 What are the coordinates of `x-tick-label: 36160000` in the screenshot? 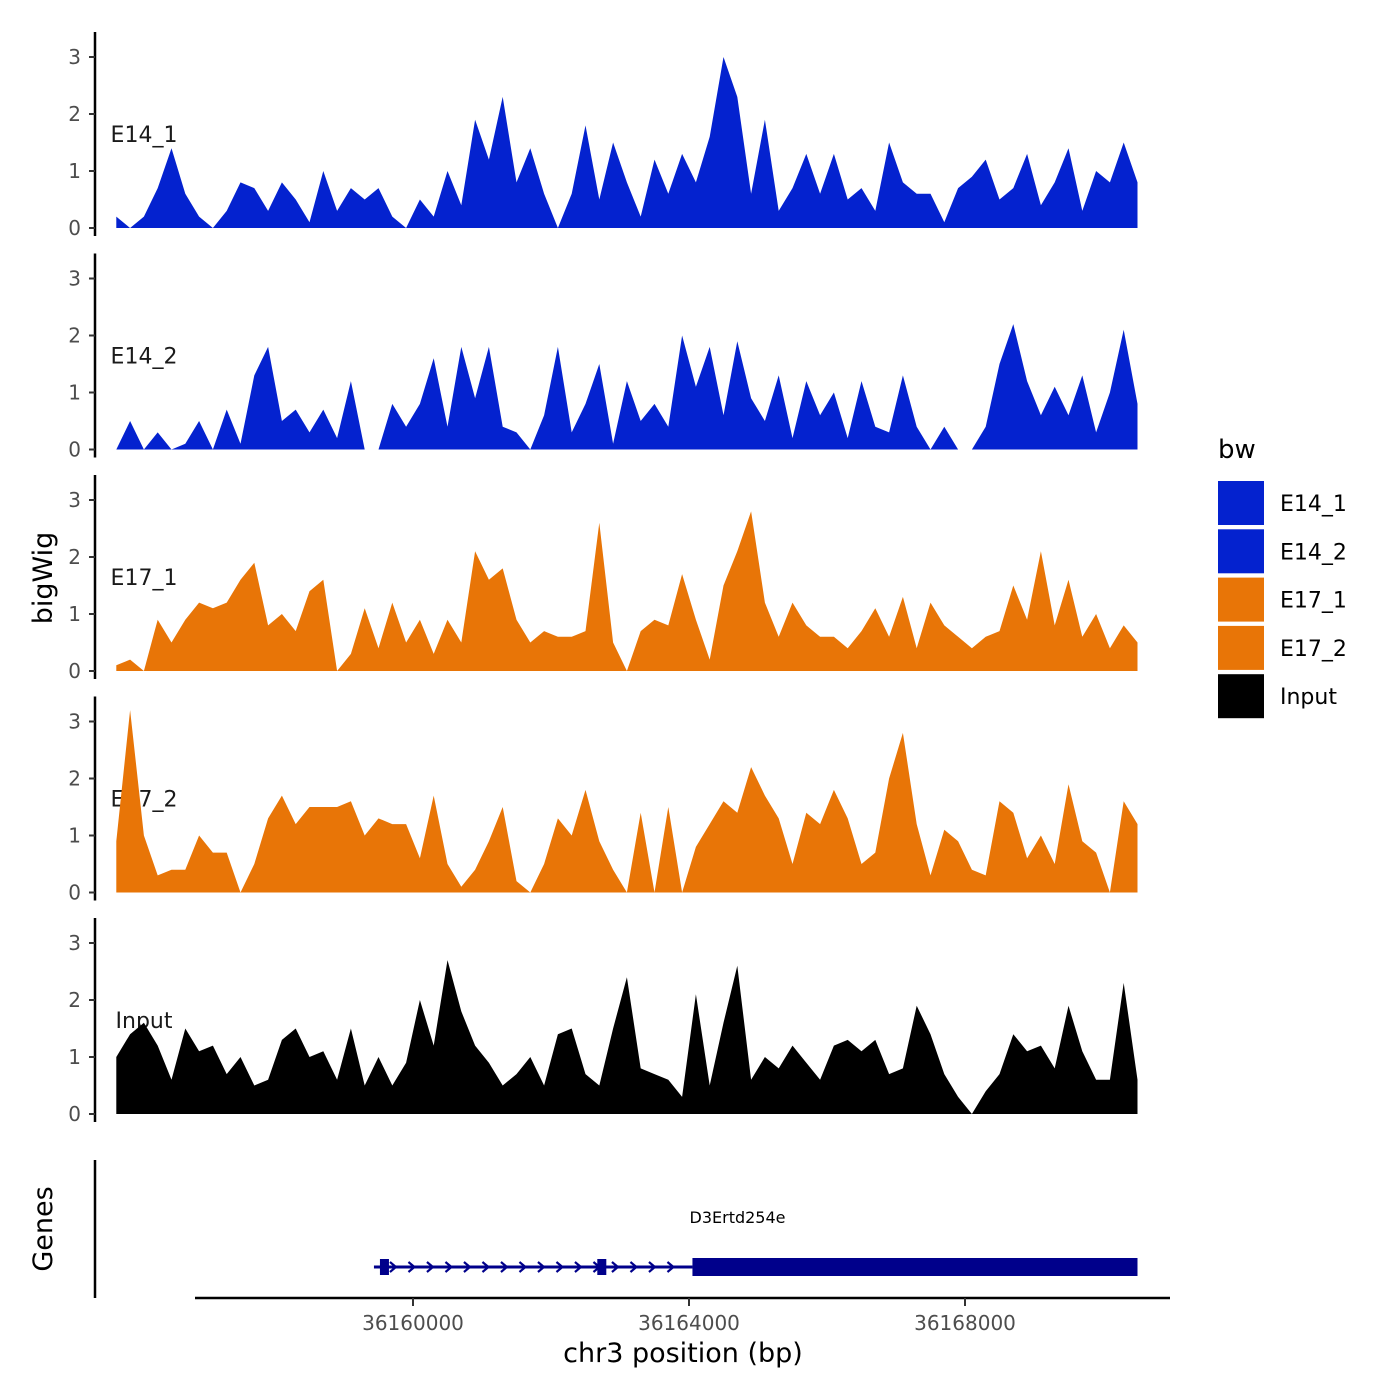 It's located at (413, 1323).